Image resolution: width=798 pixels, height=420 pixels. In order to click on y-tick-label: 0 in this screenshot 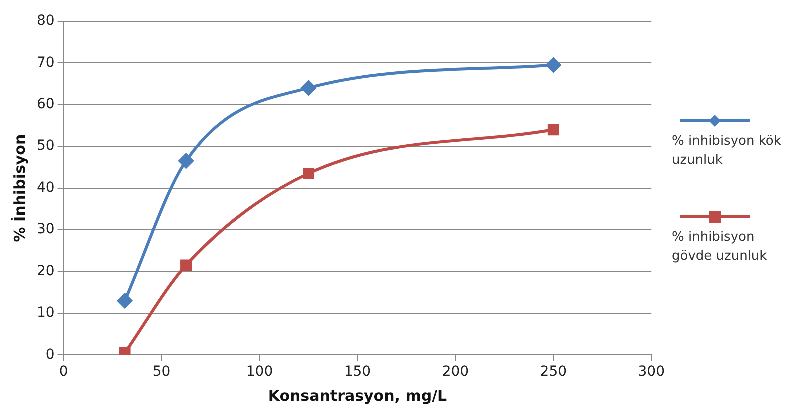, I will do `click(50, 354)`.